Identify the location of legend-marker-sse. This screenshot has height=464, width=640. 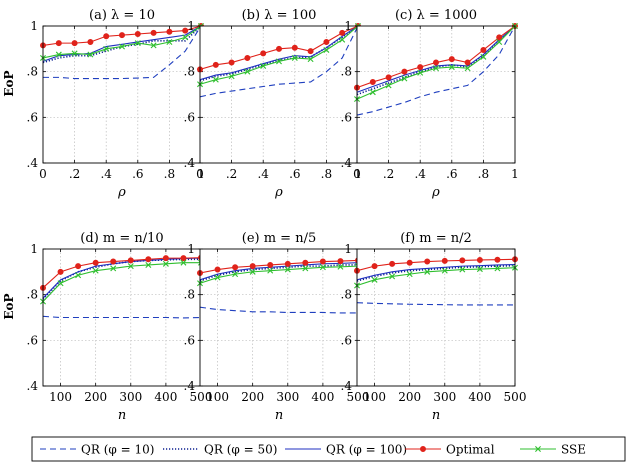
(538, 449).